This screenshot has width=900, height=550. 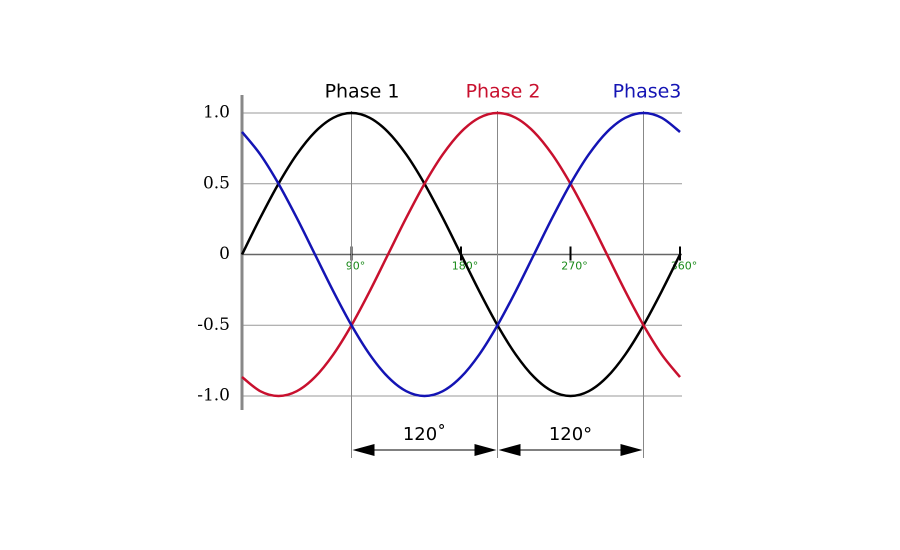 What do you see at coordinates (465, 266) in the screenshot?
I see `x-tick-label: 180°` at bounding box center [465, 266].